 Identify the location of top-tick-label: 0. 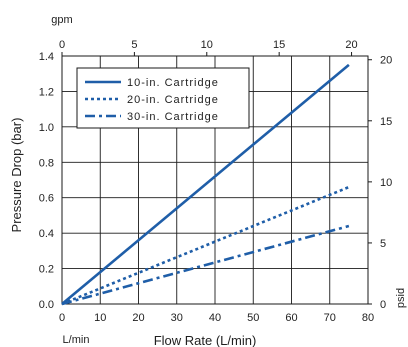
(62, 45).